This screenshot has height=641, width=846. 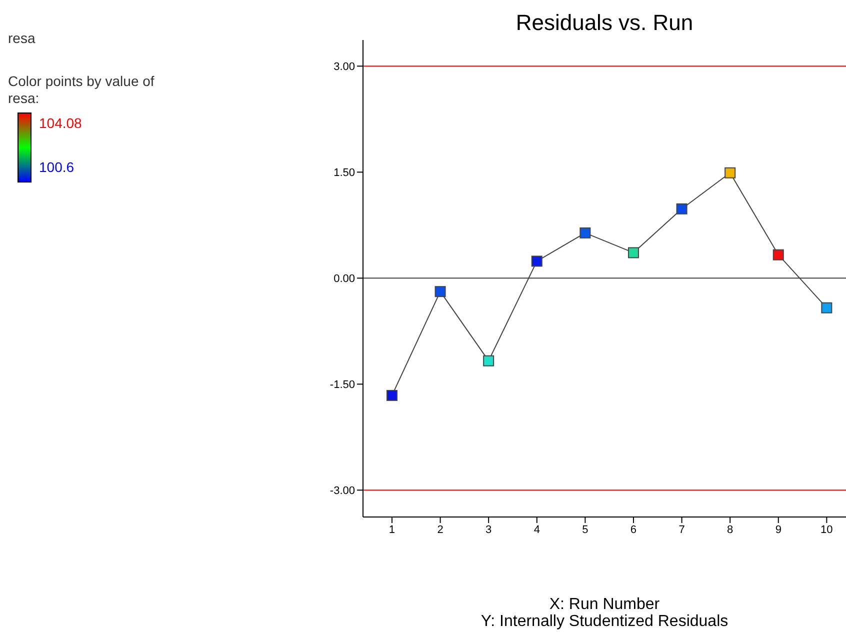 I want to click on x-tick-label: 5, so click(x=585, y=530).